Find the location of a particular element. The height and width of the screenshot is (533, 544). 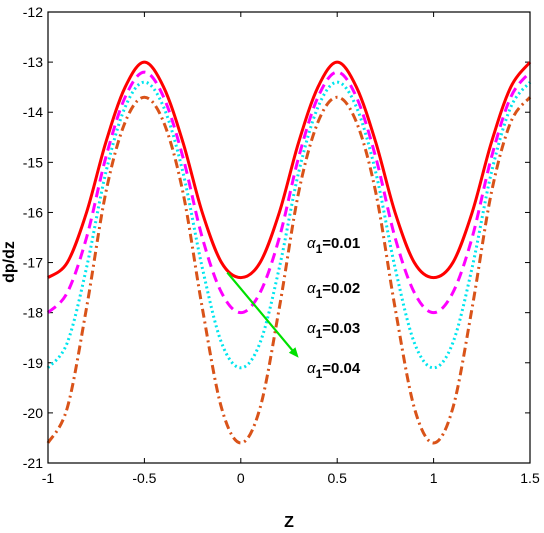

x-axis-label: Z is located at coordinates (289, 522).